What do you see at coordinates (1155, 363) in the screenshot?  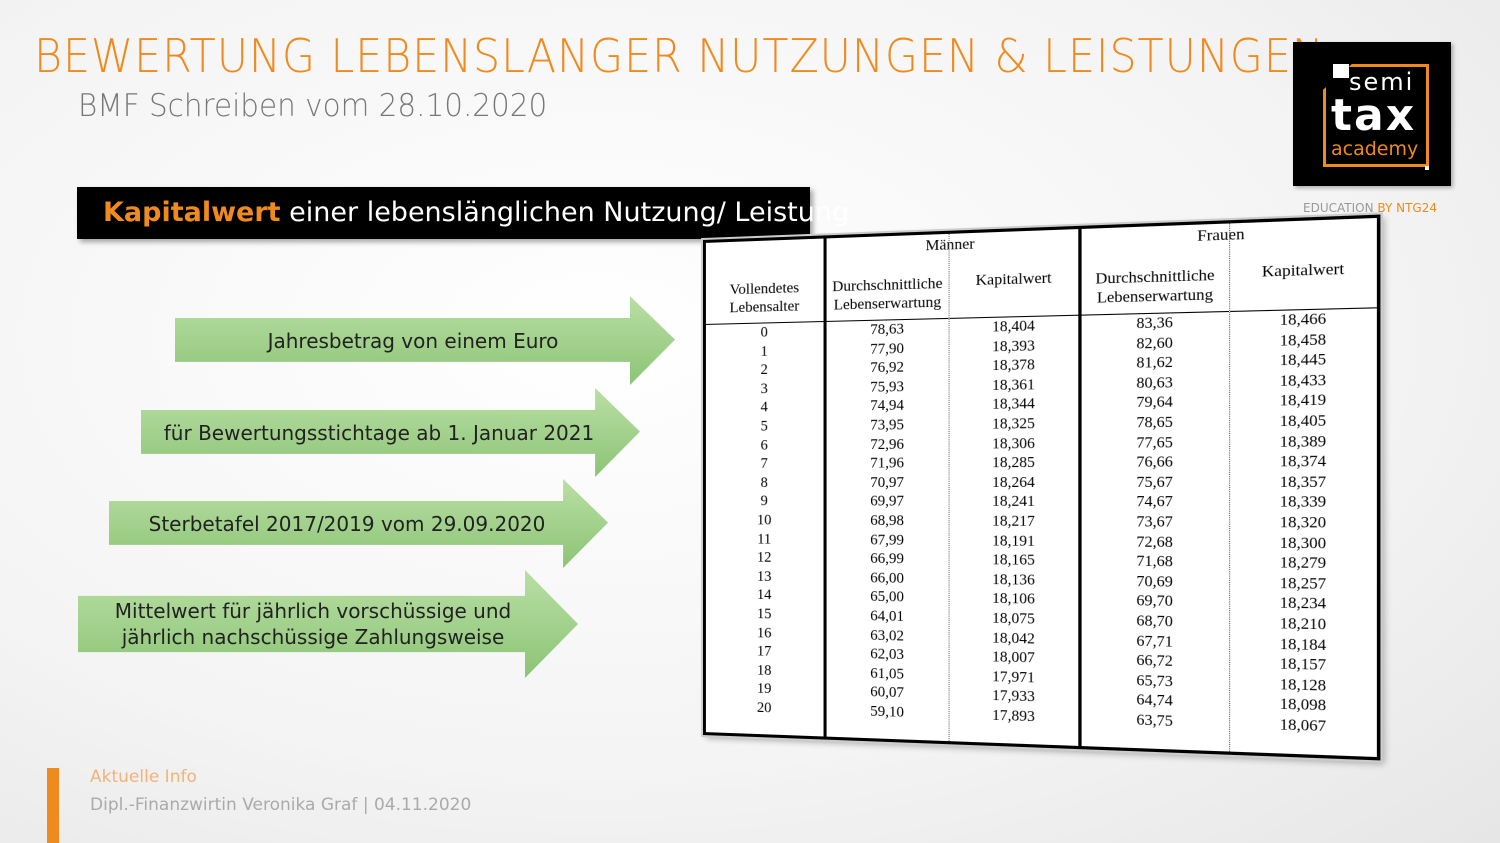 I see `table-cell: 81,62` at bounding box center [1155, 363].